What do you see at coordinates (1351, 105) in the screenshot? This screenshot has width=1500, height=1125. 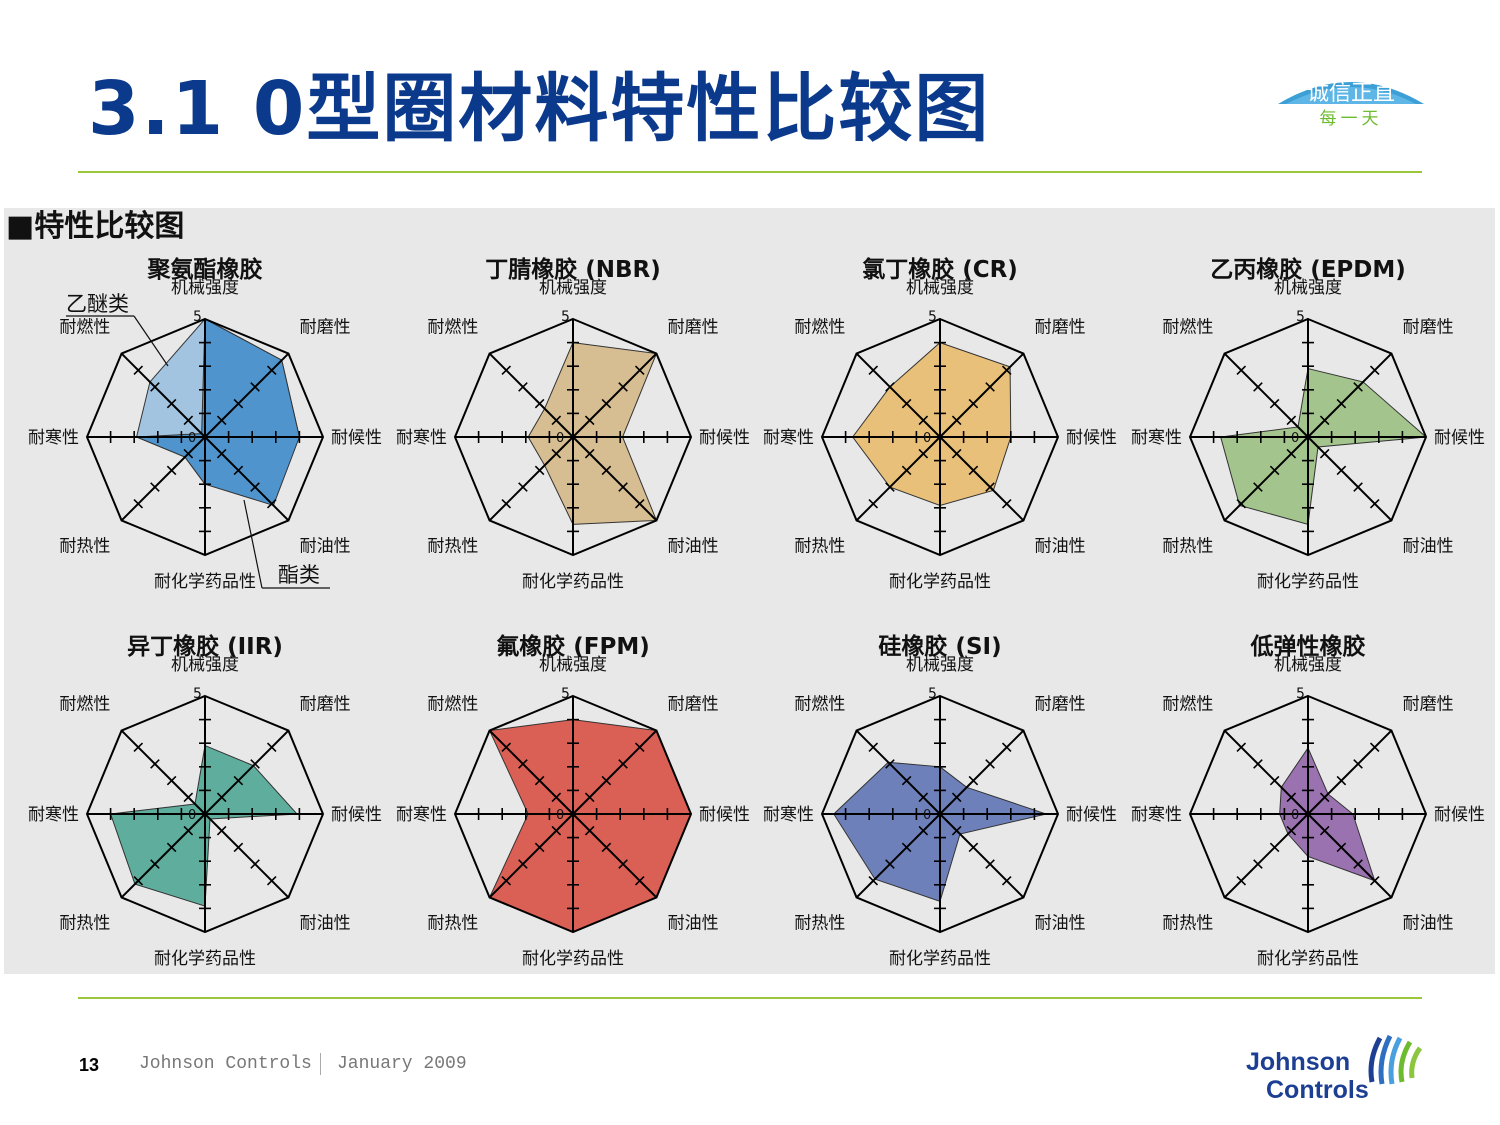 I see `brand-badge: 诚信正直 每一天` at bounding box center [1351, 105].